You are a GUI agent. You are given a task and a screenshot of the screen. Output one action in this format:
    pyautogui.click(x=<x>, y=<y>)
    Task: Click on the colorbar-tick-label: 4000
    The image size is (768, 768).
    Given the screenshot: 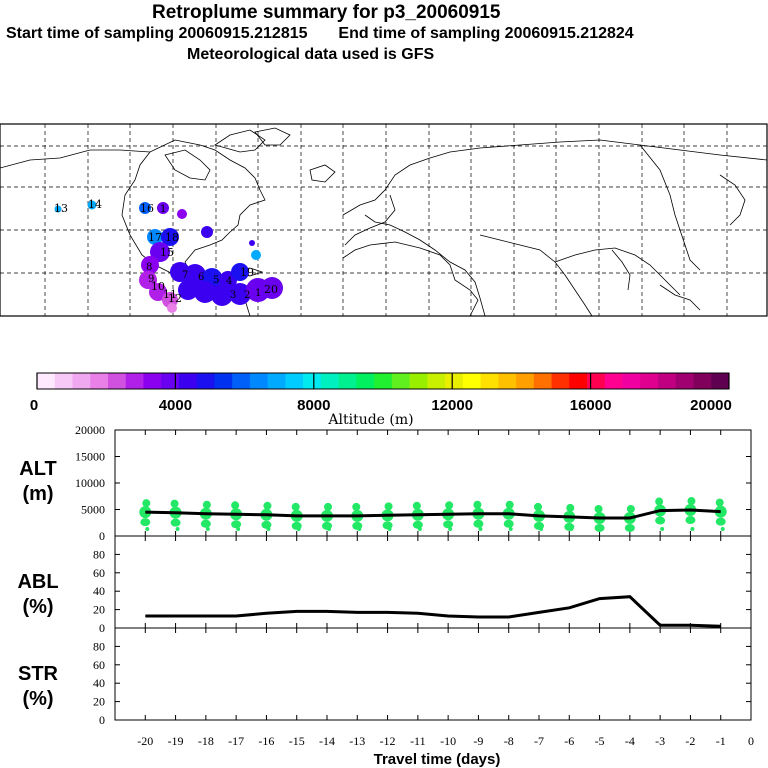 What is the action you would take?
    pyautogui.click(x=175, y=405)
    